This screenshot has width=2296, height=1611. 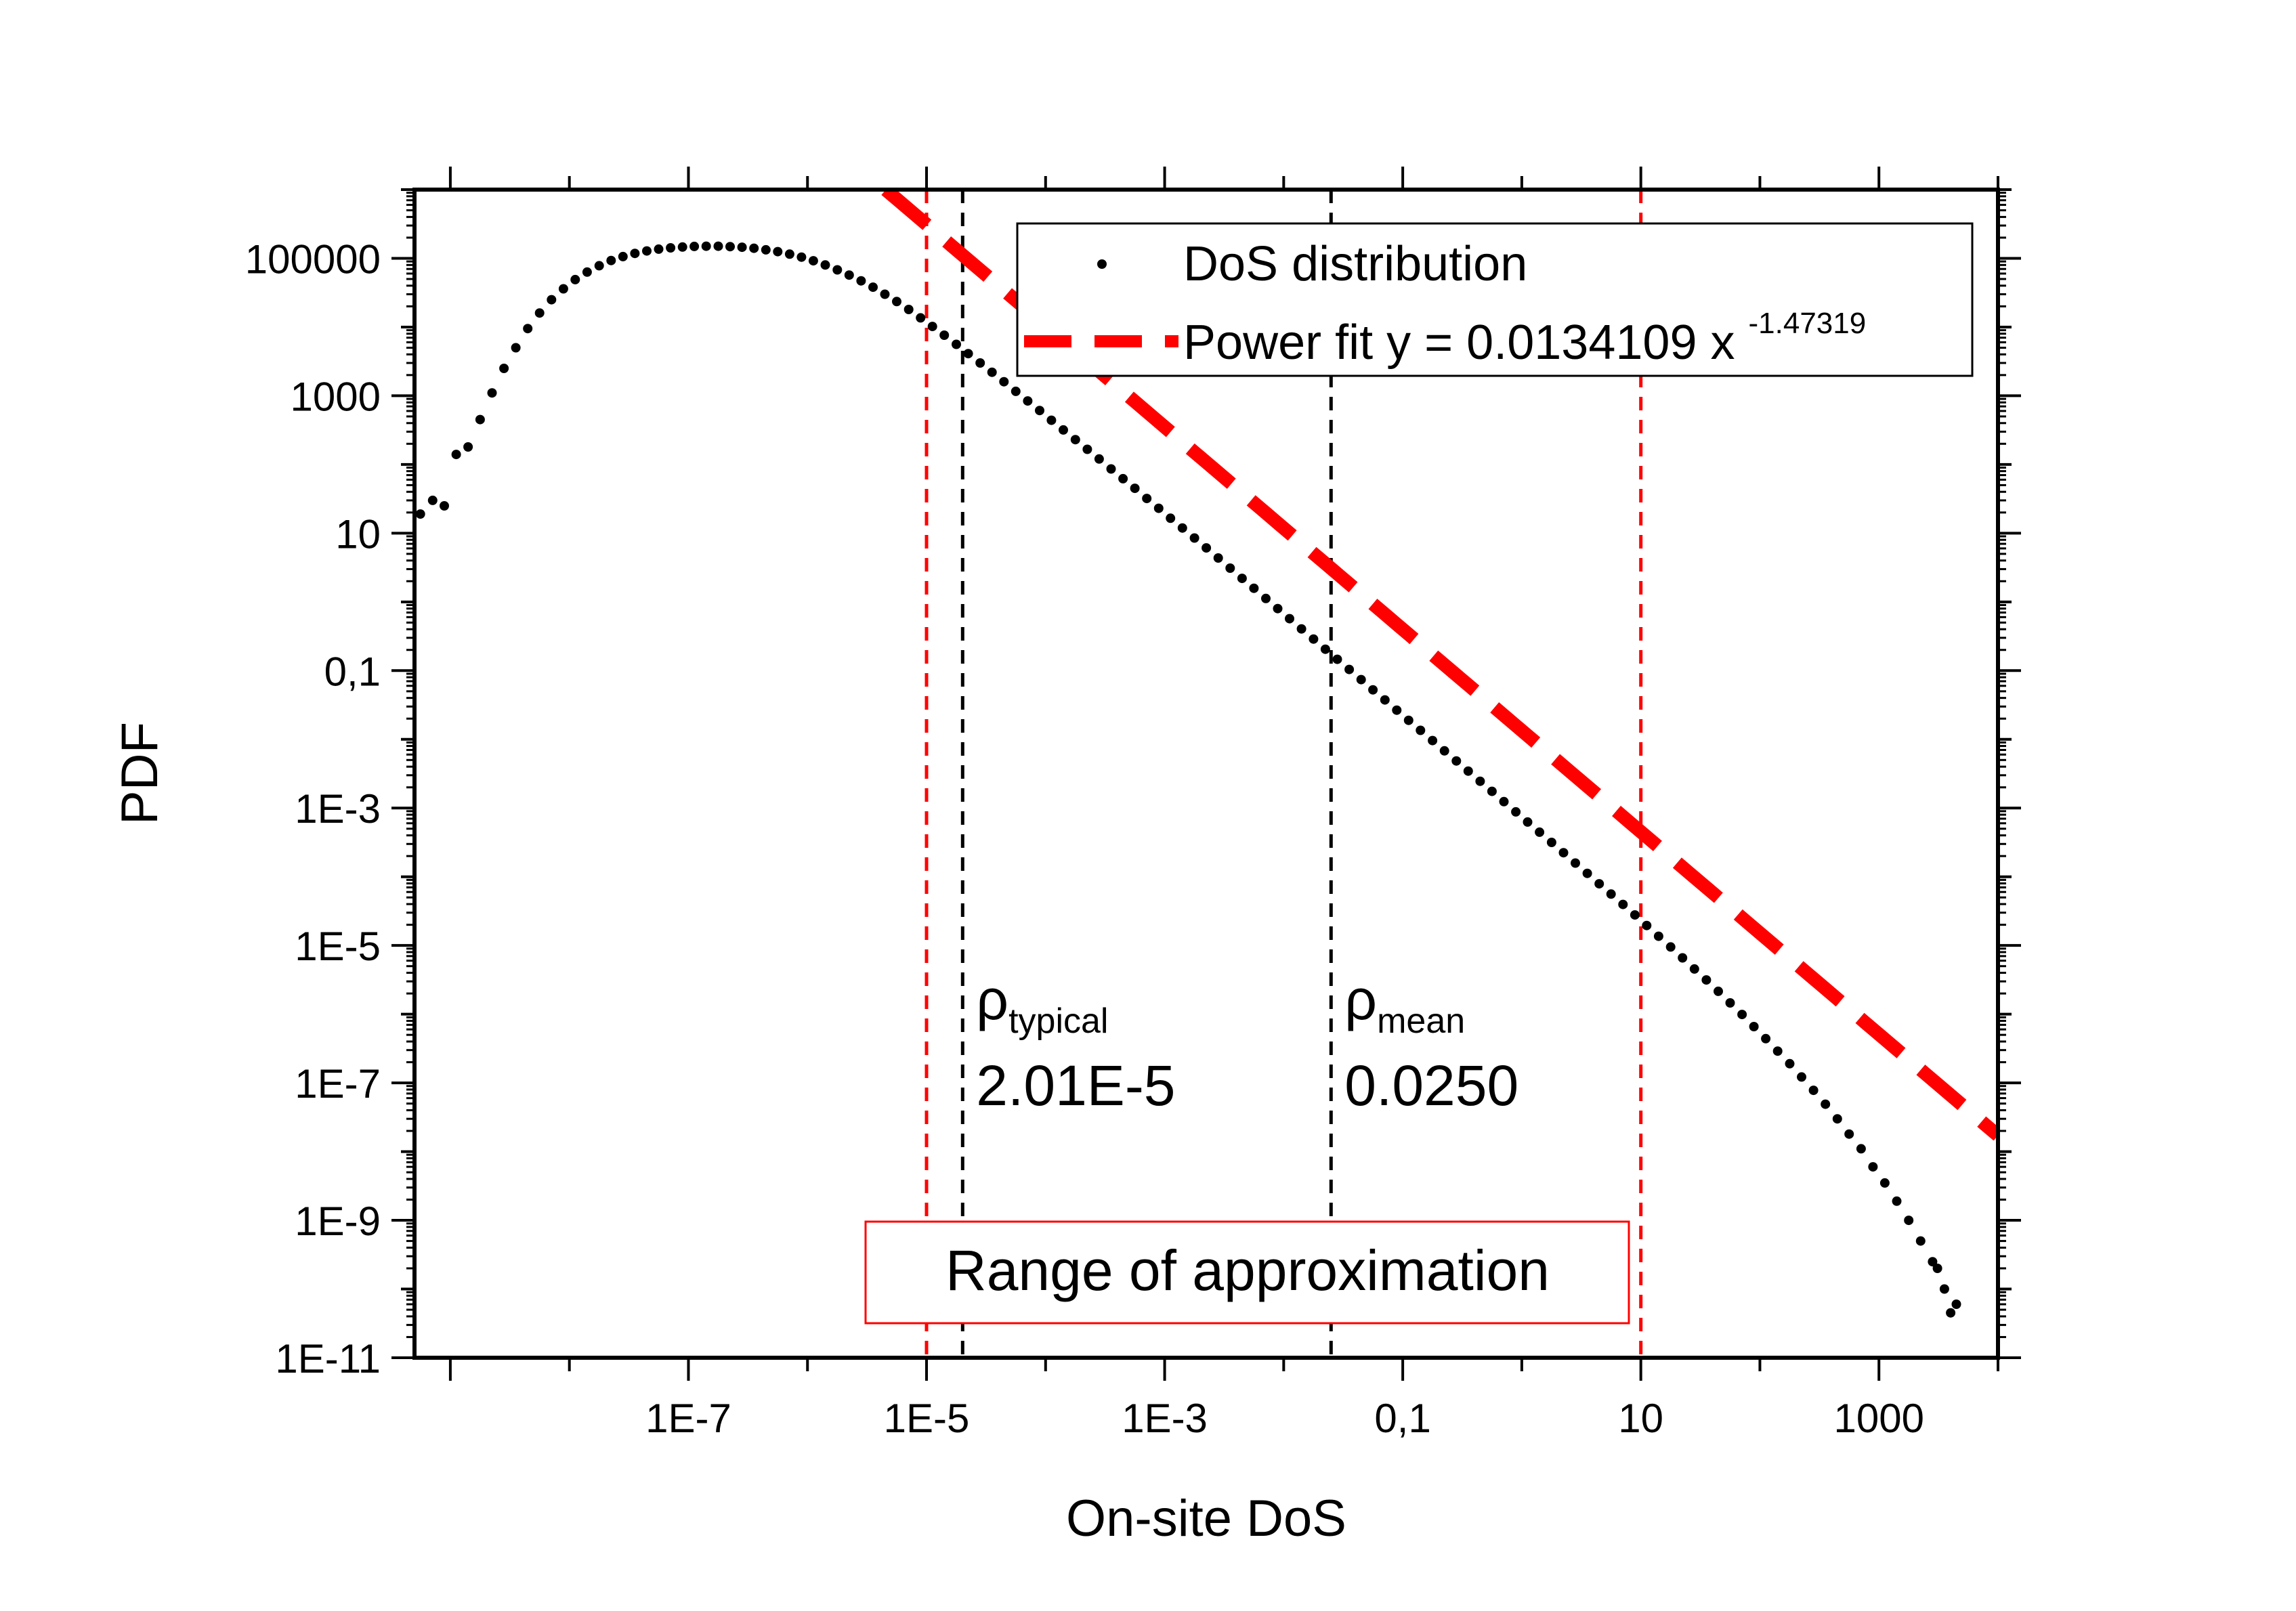 What do you see at coordinates (1102, 264) in the screenshot?
I see `legend-dot-marker` at bounding box center [1102, 264].